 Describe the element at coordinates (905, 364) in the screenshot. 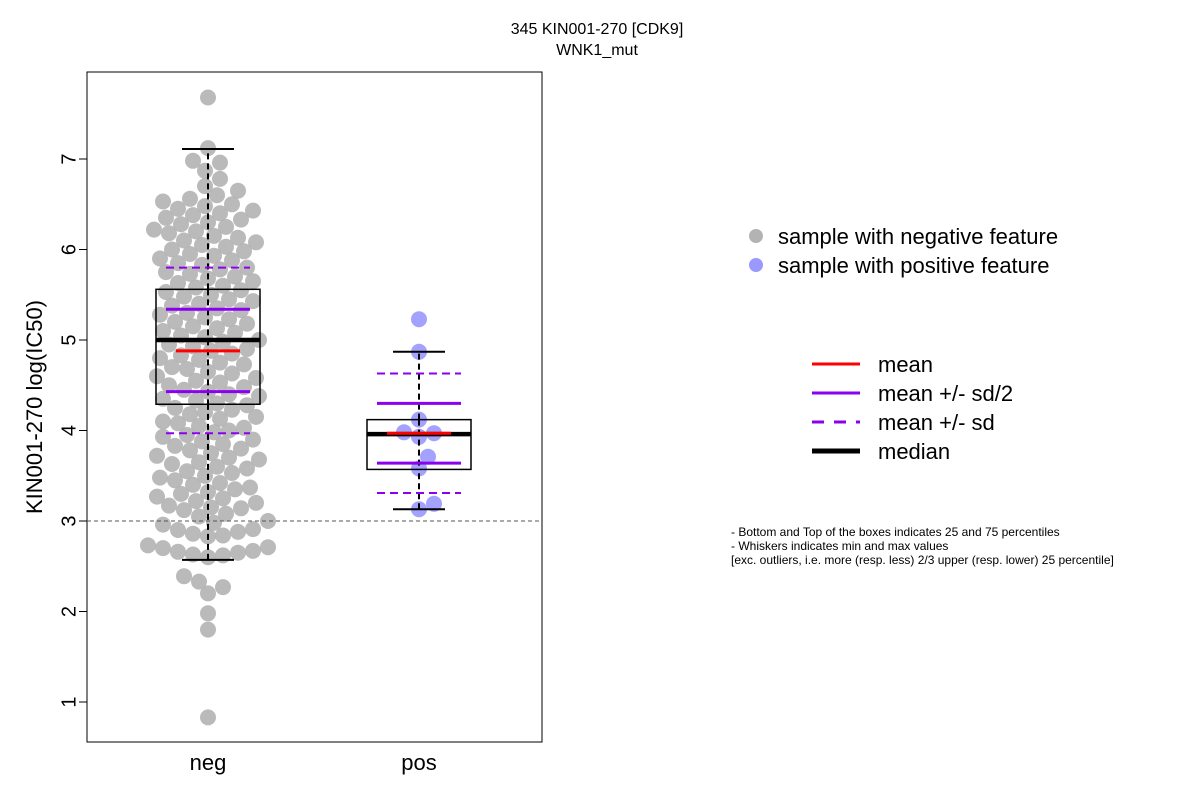

I see `legend-line-label: mean` at that location.